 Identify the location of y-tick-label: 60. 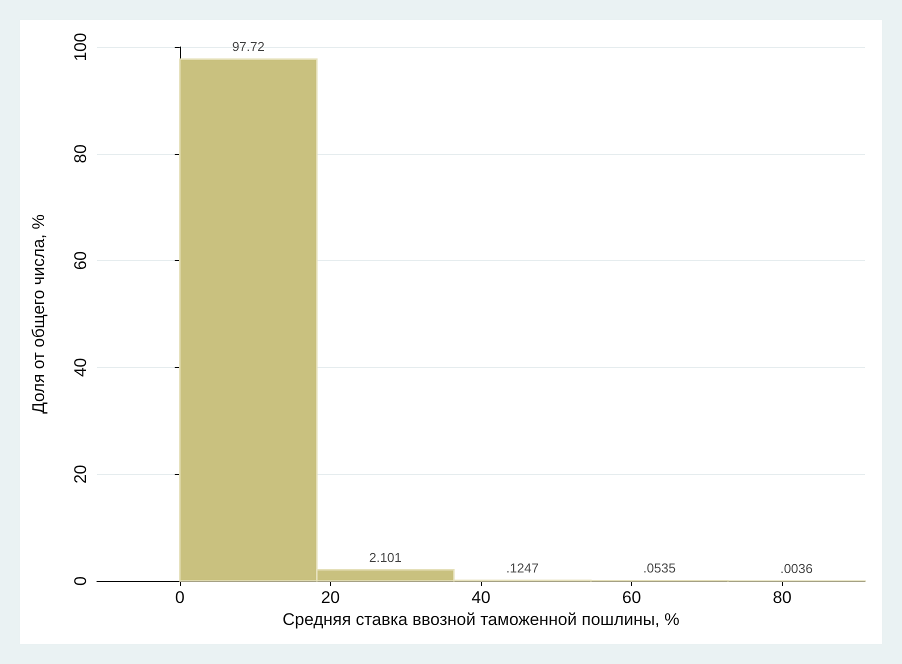
(80, 260).